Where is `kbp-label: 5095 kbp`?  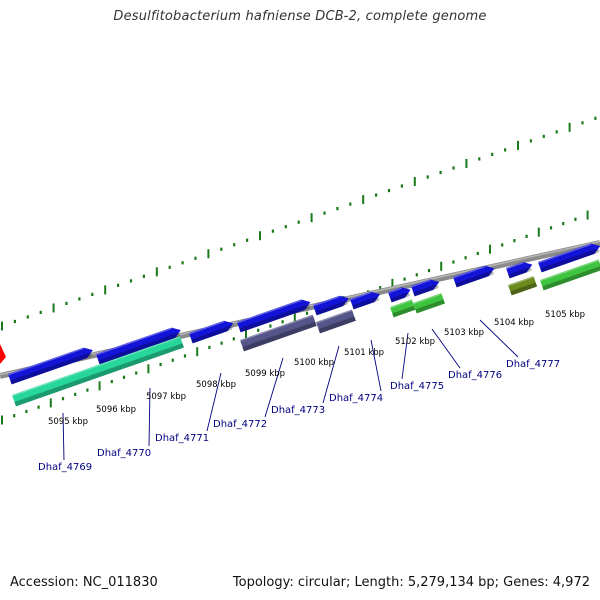
kbp-label: 5095 kbp is located at coordinates (68, 422).